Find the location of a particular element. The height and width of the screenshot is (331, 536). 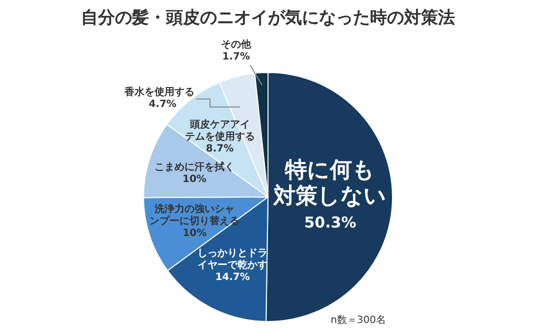

slice-label: こまめに汗を拭く is located at coordinates (194, 167).